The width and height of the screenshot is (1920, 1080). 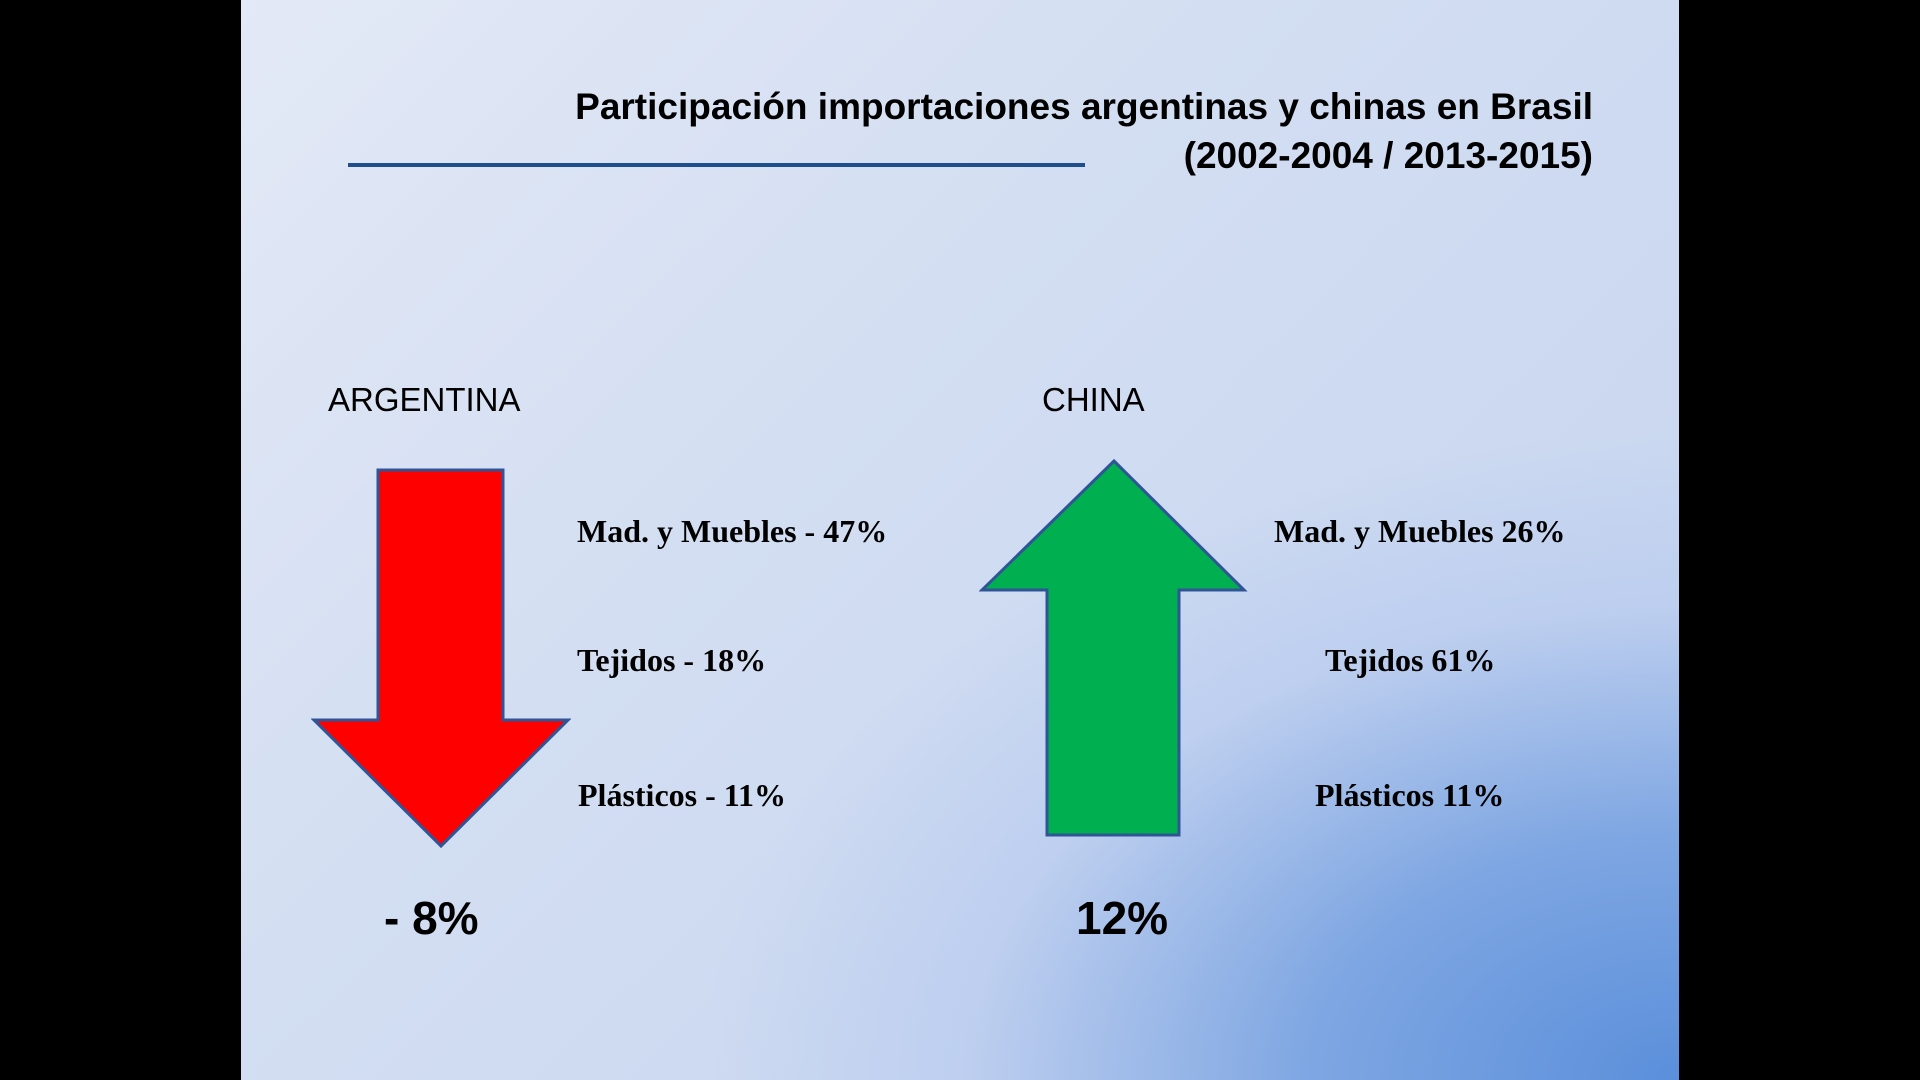 I want to click on argentina-item-tejidos: Tejidos - 18%, so click(x=672, y=660).